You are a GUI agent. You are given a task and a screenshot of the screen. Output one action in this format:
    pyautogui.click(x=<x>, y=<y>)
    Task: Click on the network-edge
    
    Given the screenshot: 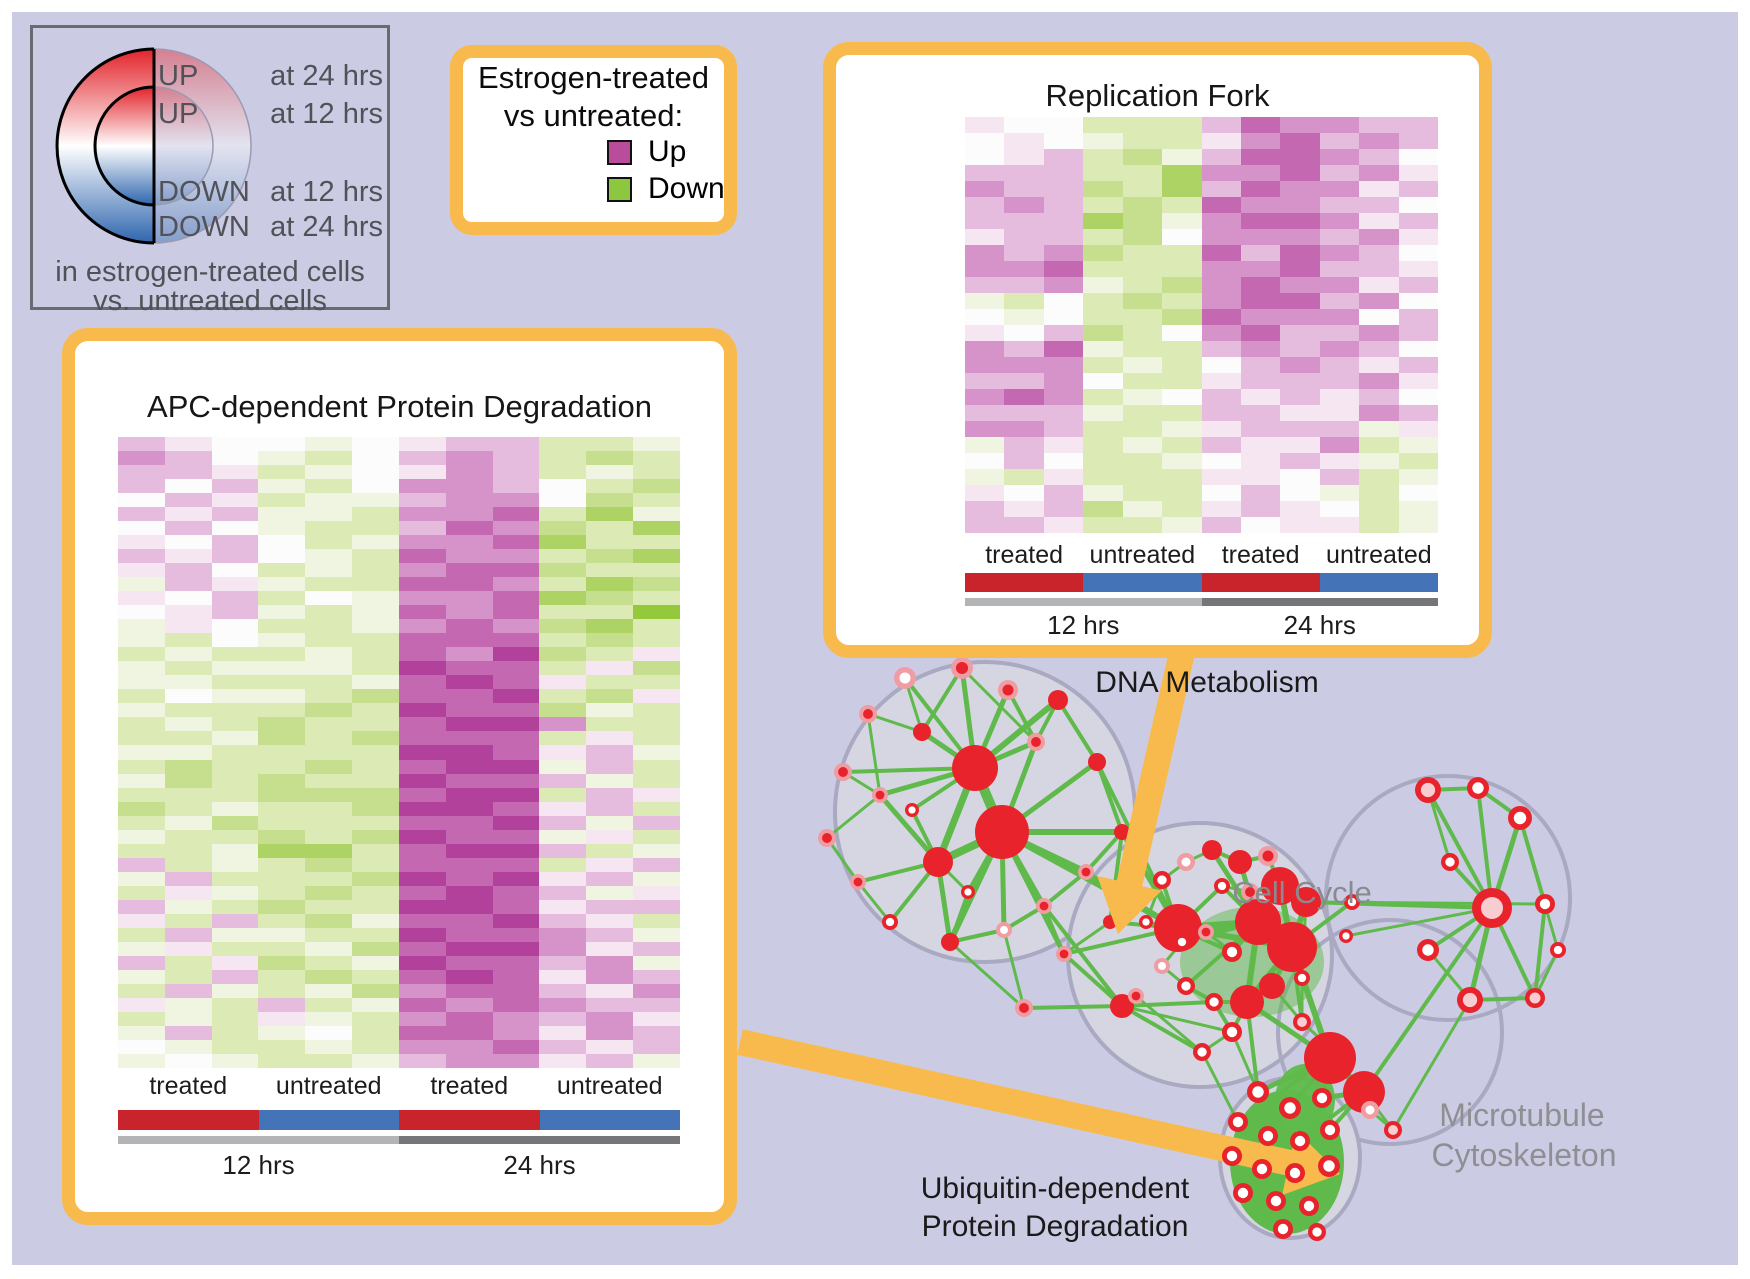 What is the action you would take?
    pyautogui.click(x=874, y=754)
    